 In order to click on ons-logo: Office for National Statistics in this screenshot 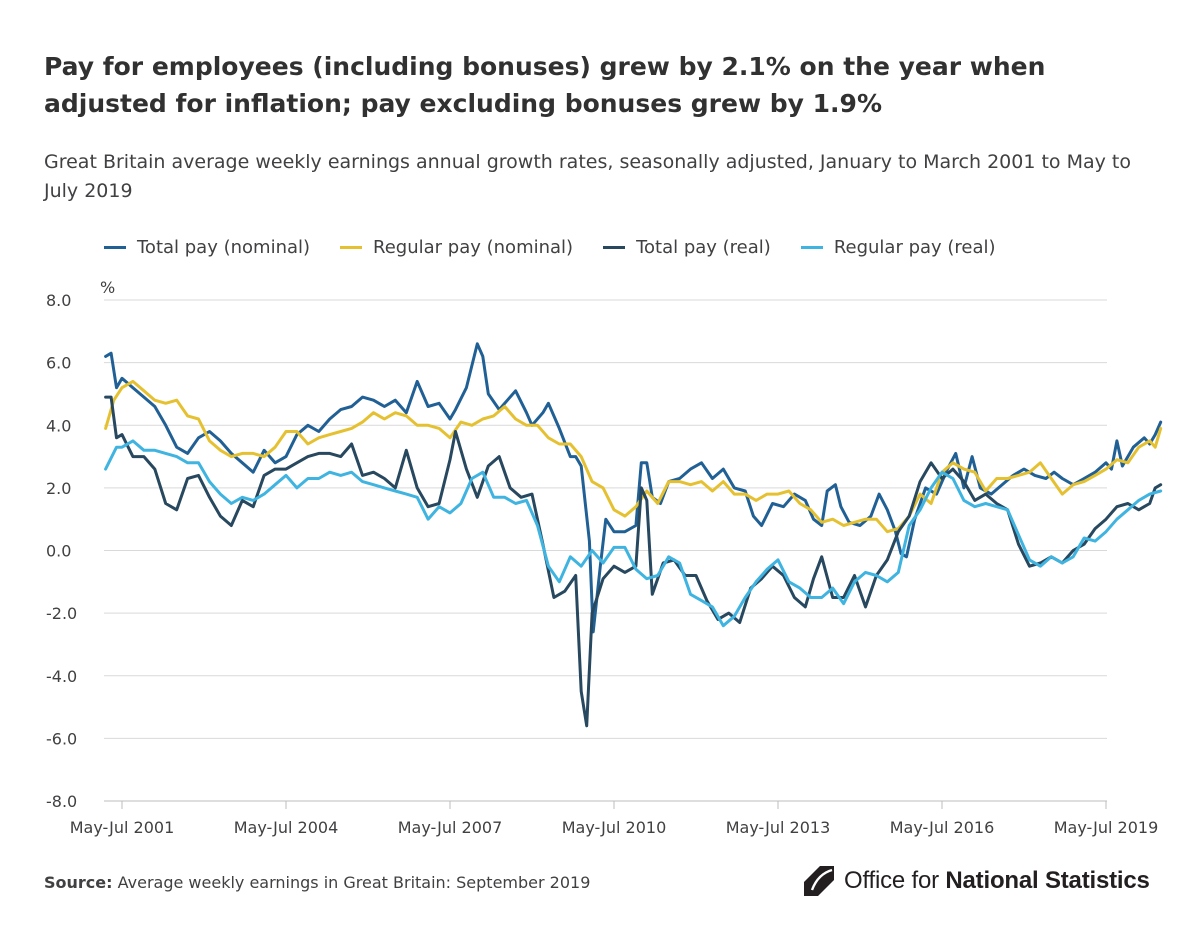, I will do `click(976, 881)`.